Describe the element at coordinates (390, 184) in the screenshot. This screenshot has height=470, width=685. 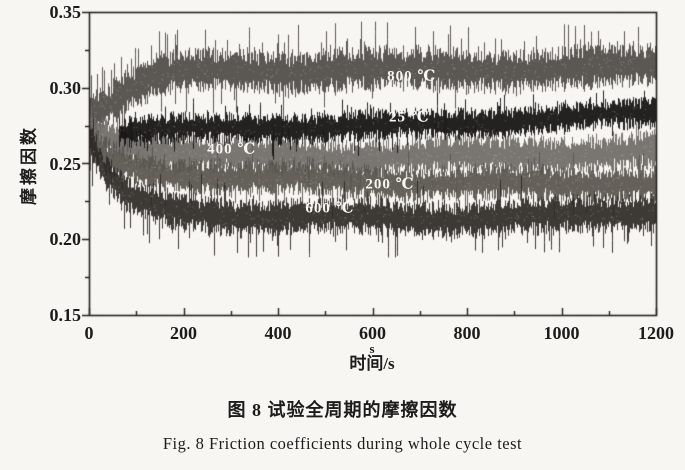
I see `series-label-200C: 200 ℃` at that location.